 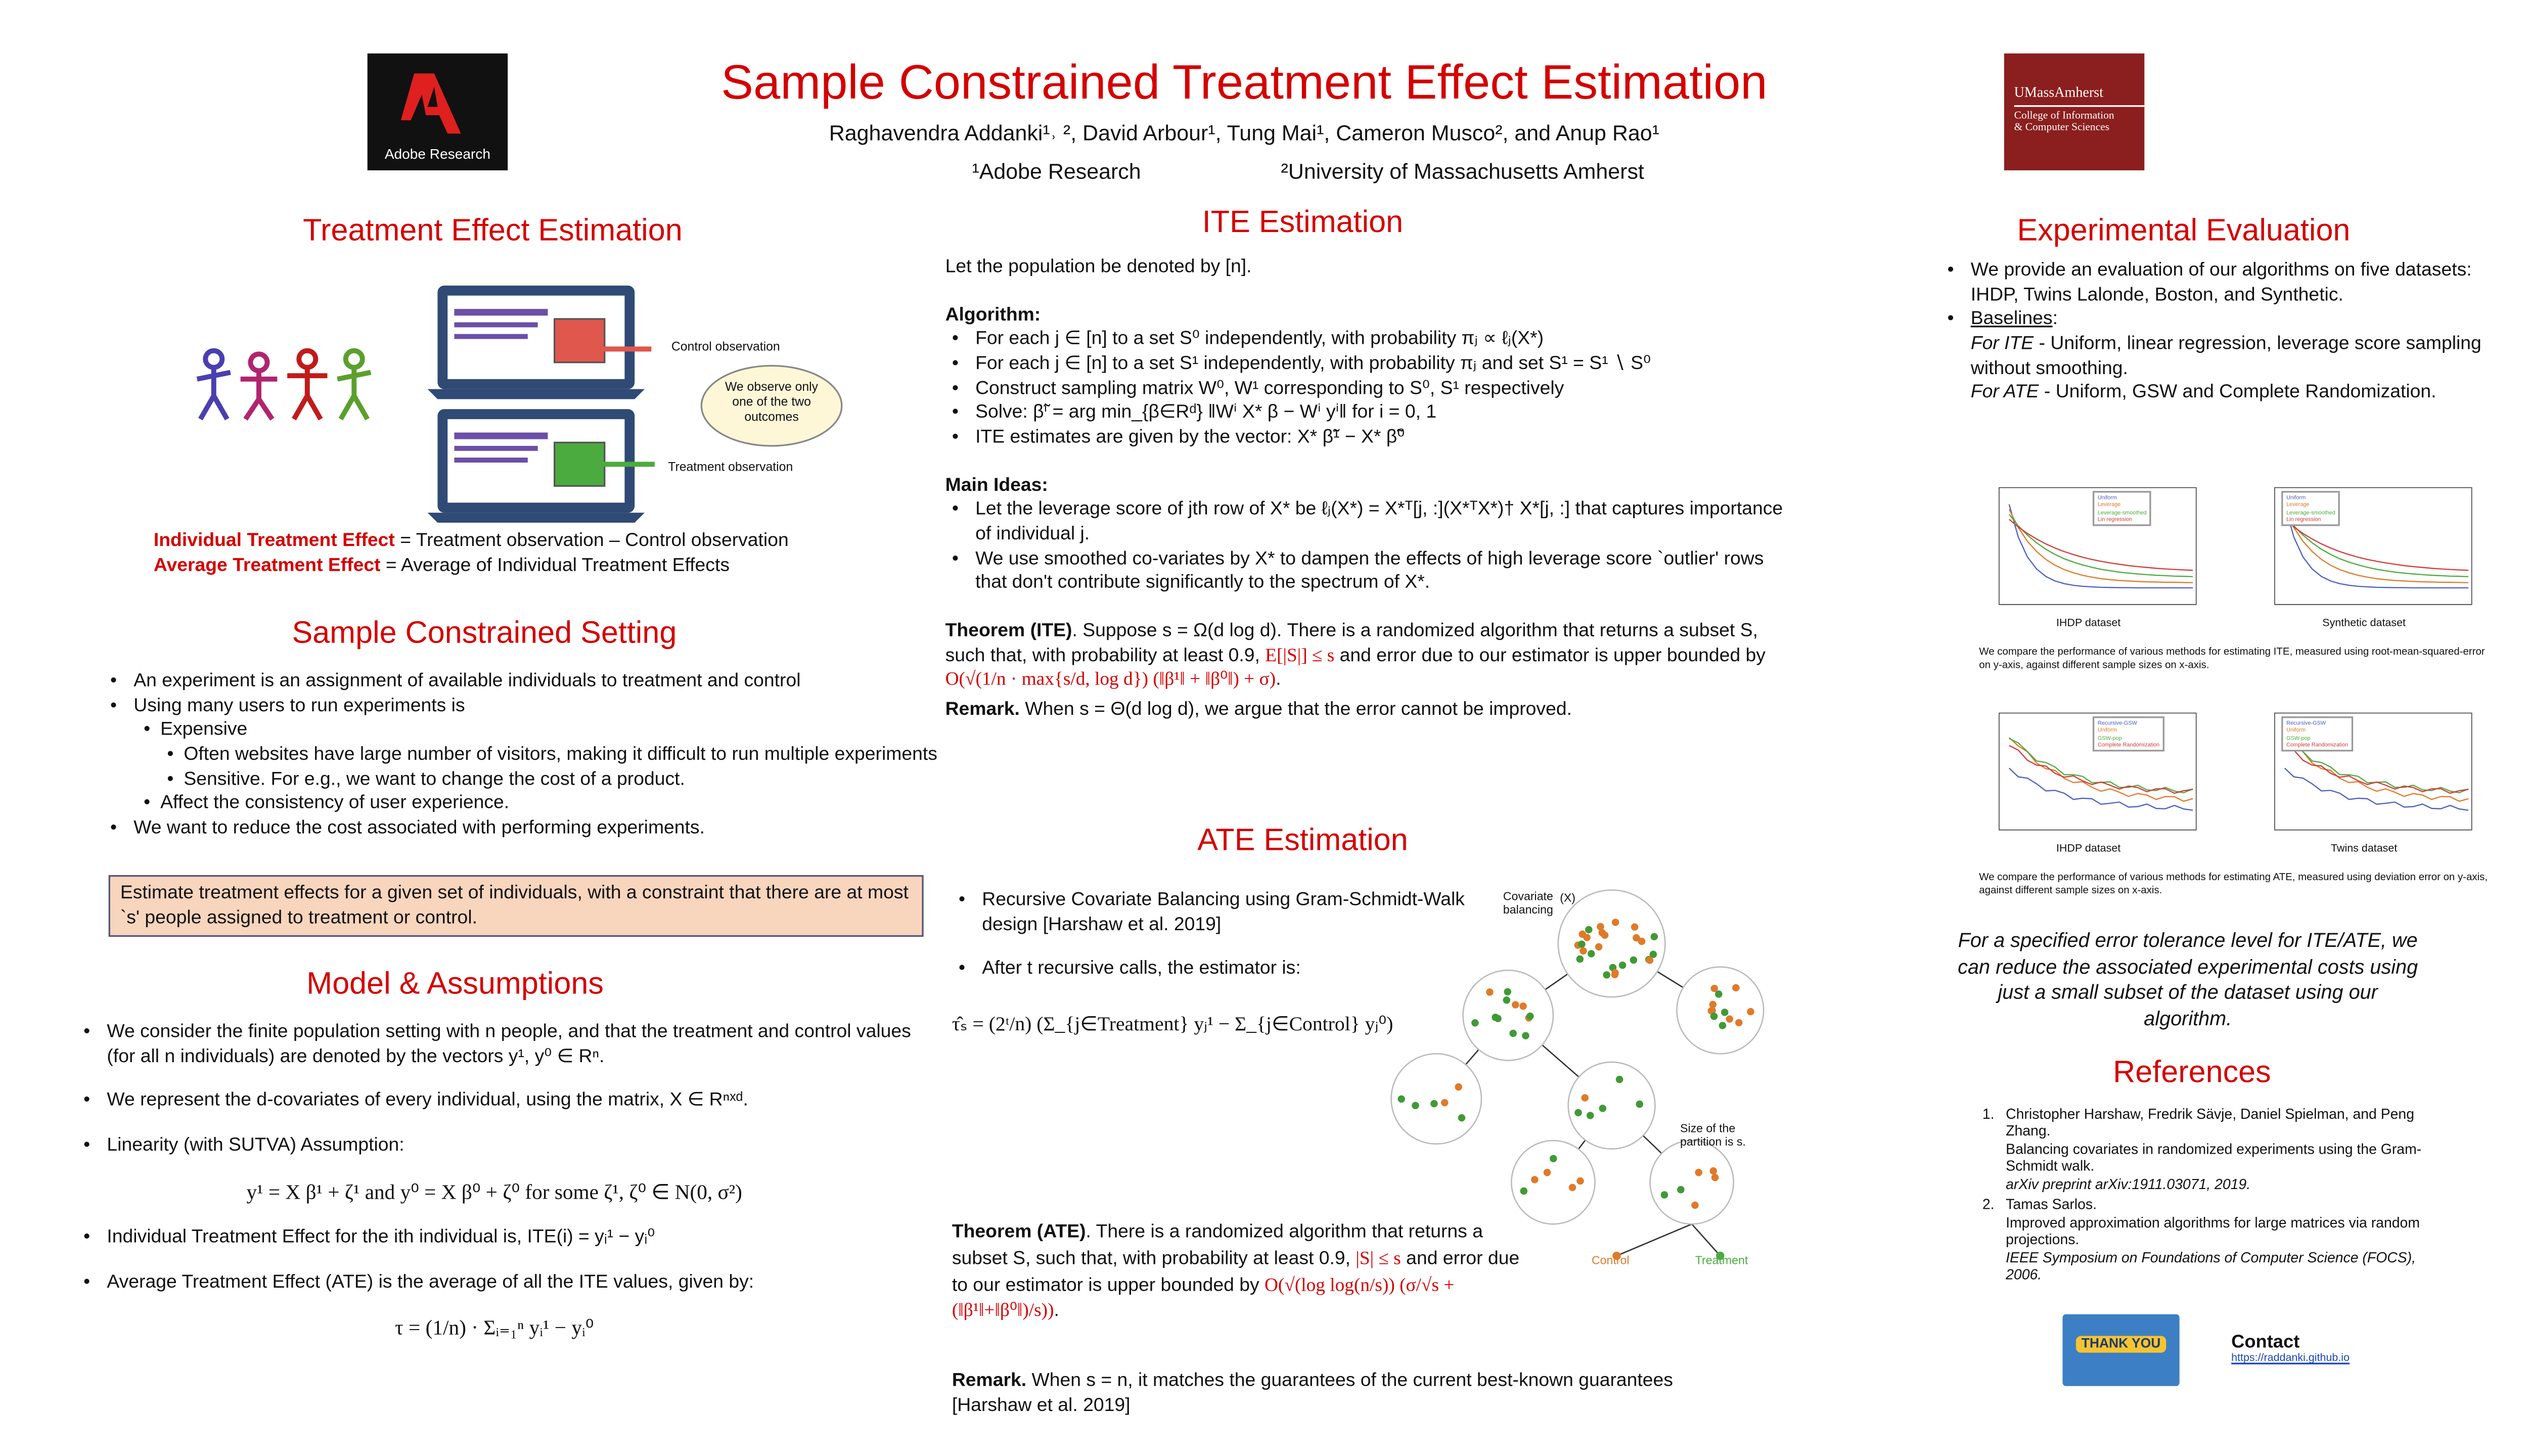 I want to click on badge-text: THANK YOU, so click(x=2121, y=1344).